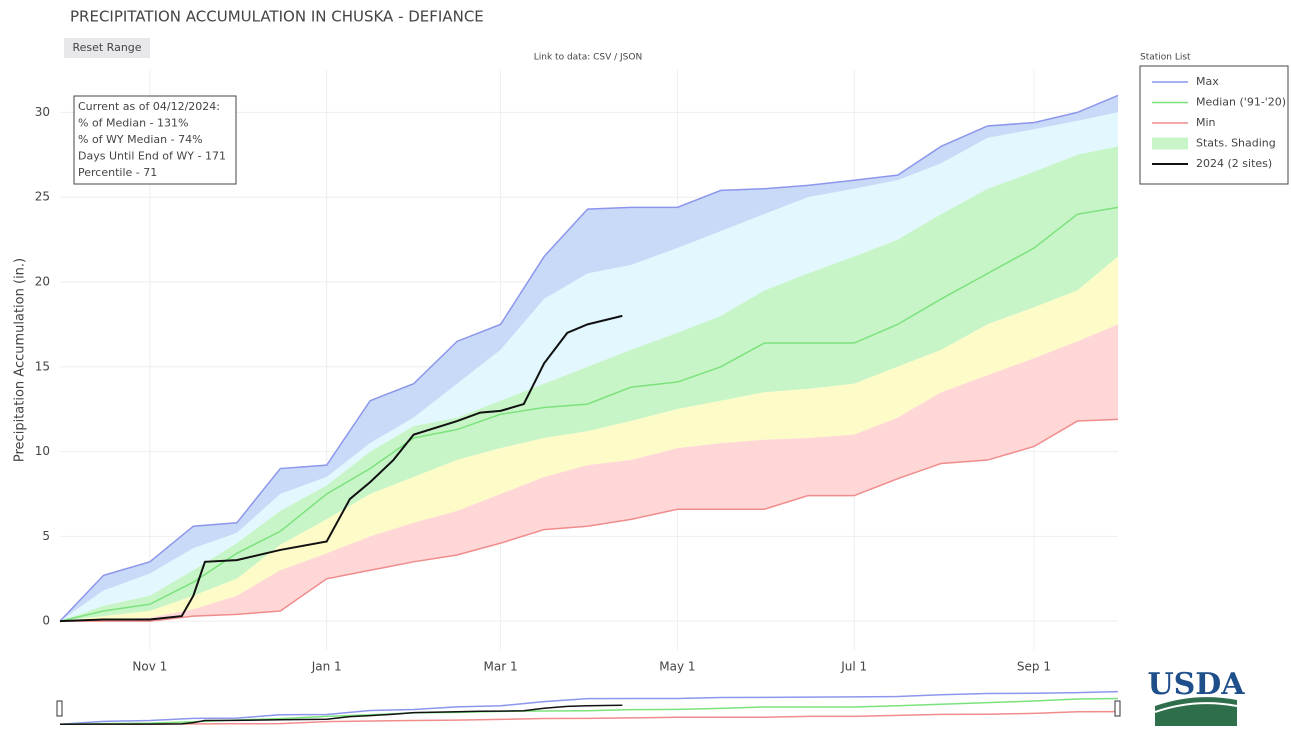 The width and height of the screenshot is (1291, 729). I want to click on reset-button: Reset Range, so click(106, 47).